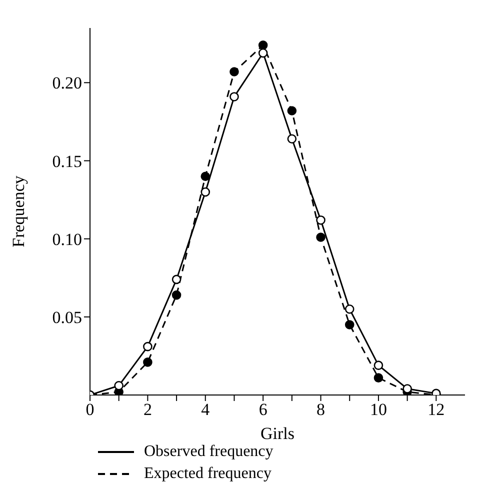 Image resolution: width=493 pixels, height=493 pixels. Describe the element at coordinates (263, 410) in the screenshot. I see `x-tick-label: 6` at that location.